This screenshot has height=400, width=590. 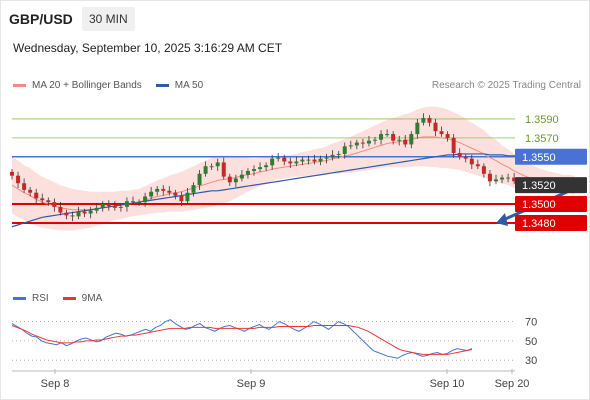 What do you see at coordinates (539, 224) in the screenshot?
I see `level-label-5: 1.3480` at bounding box center [539, 224].